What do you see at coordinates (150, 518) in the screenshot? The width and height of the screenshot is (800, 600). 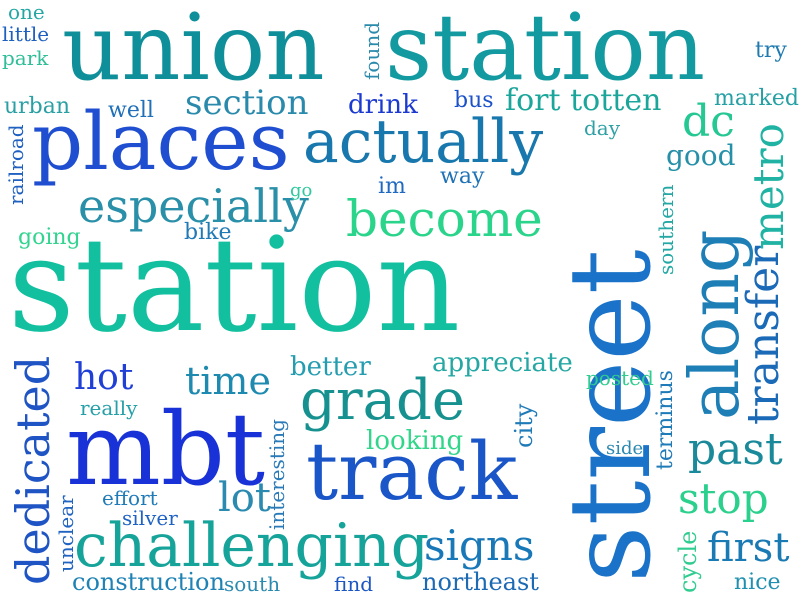 I see `word: silver` at bounding box center [150, 518].